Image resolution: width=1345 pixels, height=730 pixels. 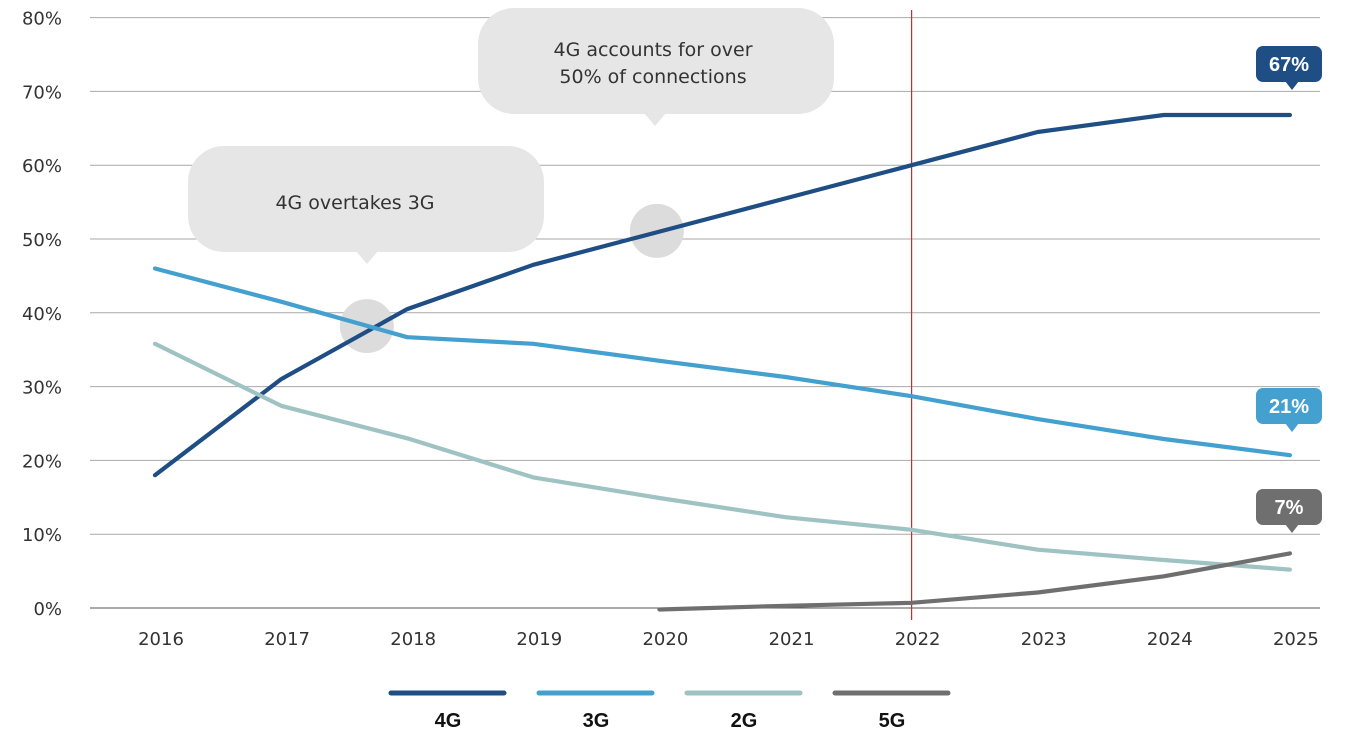 I want to click on series-line-5g, so click(x=975, y=581).